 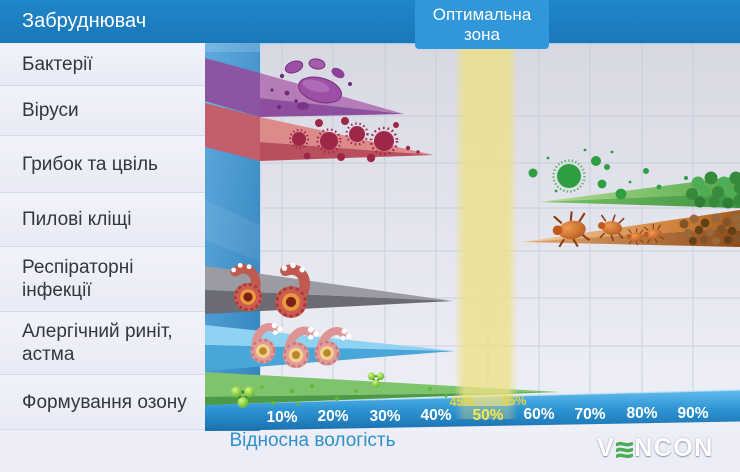 I want to click on sidebar-item-label: Віруси, so click(x=50, y=110).